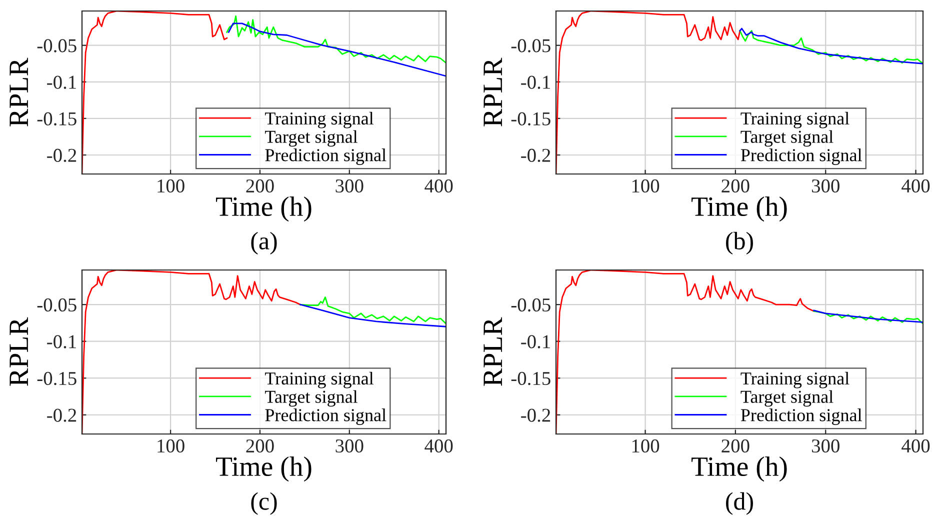 This screenshot has height=524, width=935. What do you see at coordinates (739, 243) in the screenshot?
I see `text: (b)` at bounding box center [739, 243].